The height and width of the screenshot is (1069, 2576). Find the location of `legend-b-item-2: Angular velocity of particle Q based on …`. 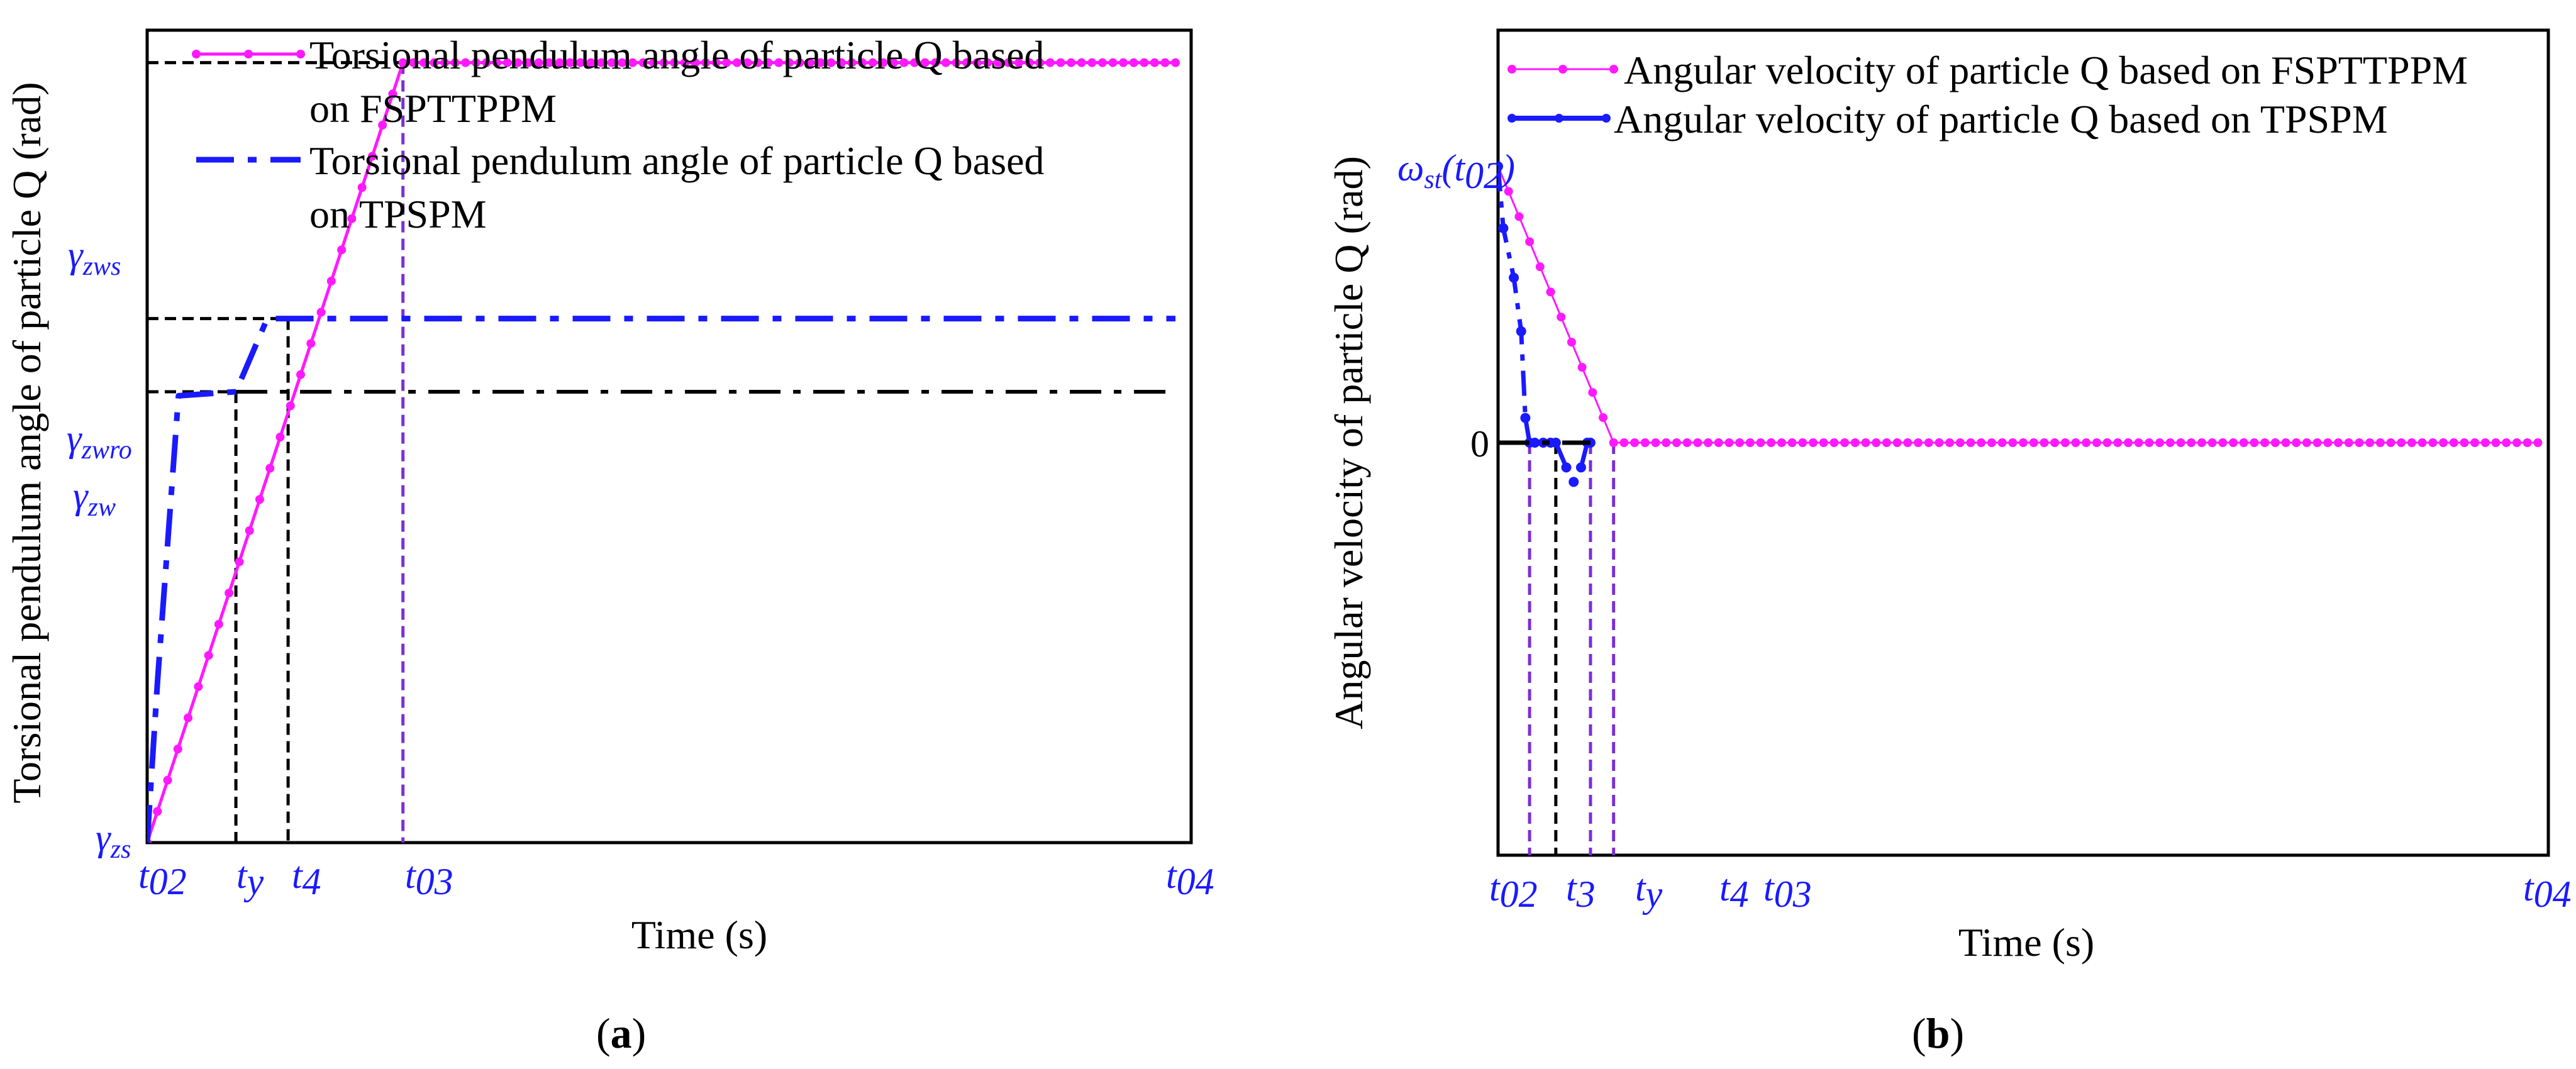

legend-b-item-2: Angular velocity of particle Q based on … is located at coordinates (2001, 119).